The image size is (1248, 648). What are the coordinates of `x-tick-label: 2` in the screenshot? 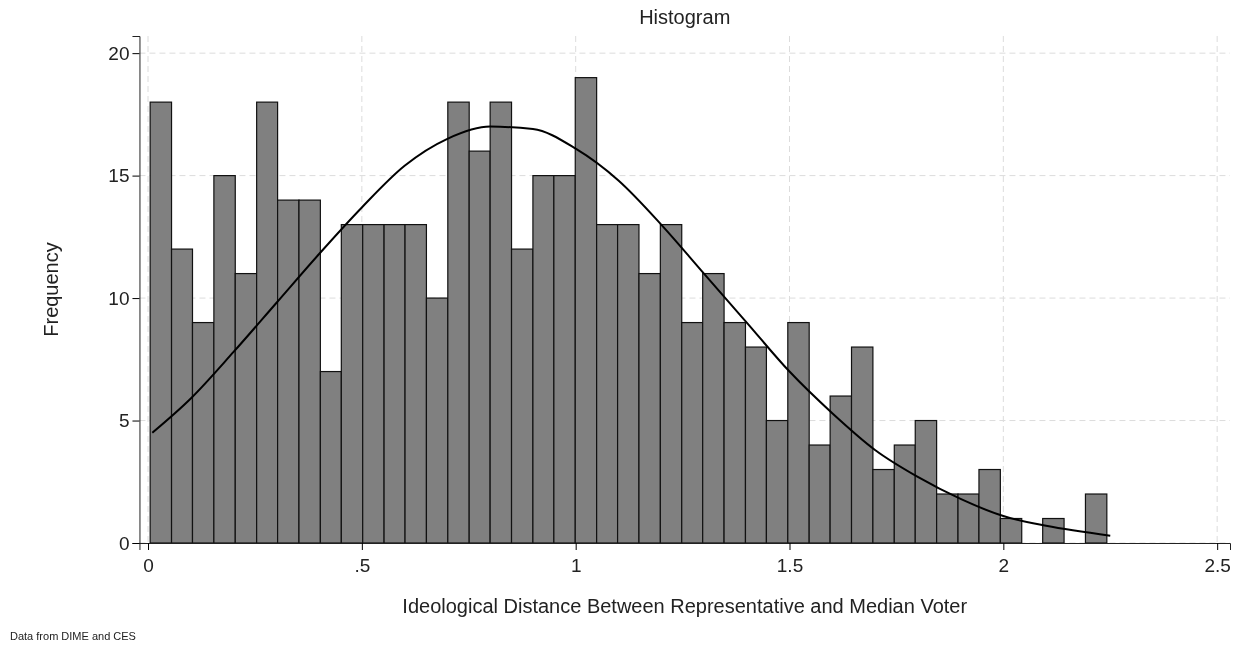 It's located at (1004, 565).